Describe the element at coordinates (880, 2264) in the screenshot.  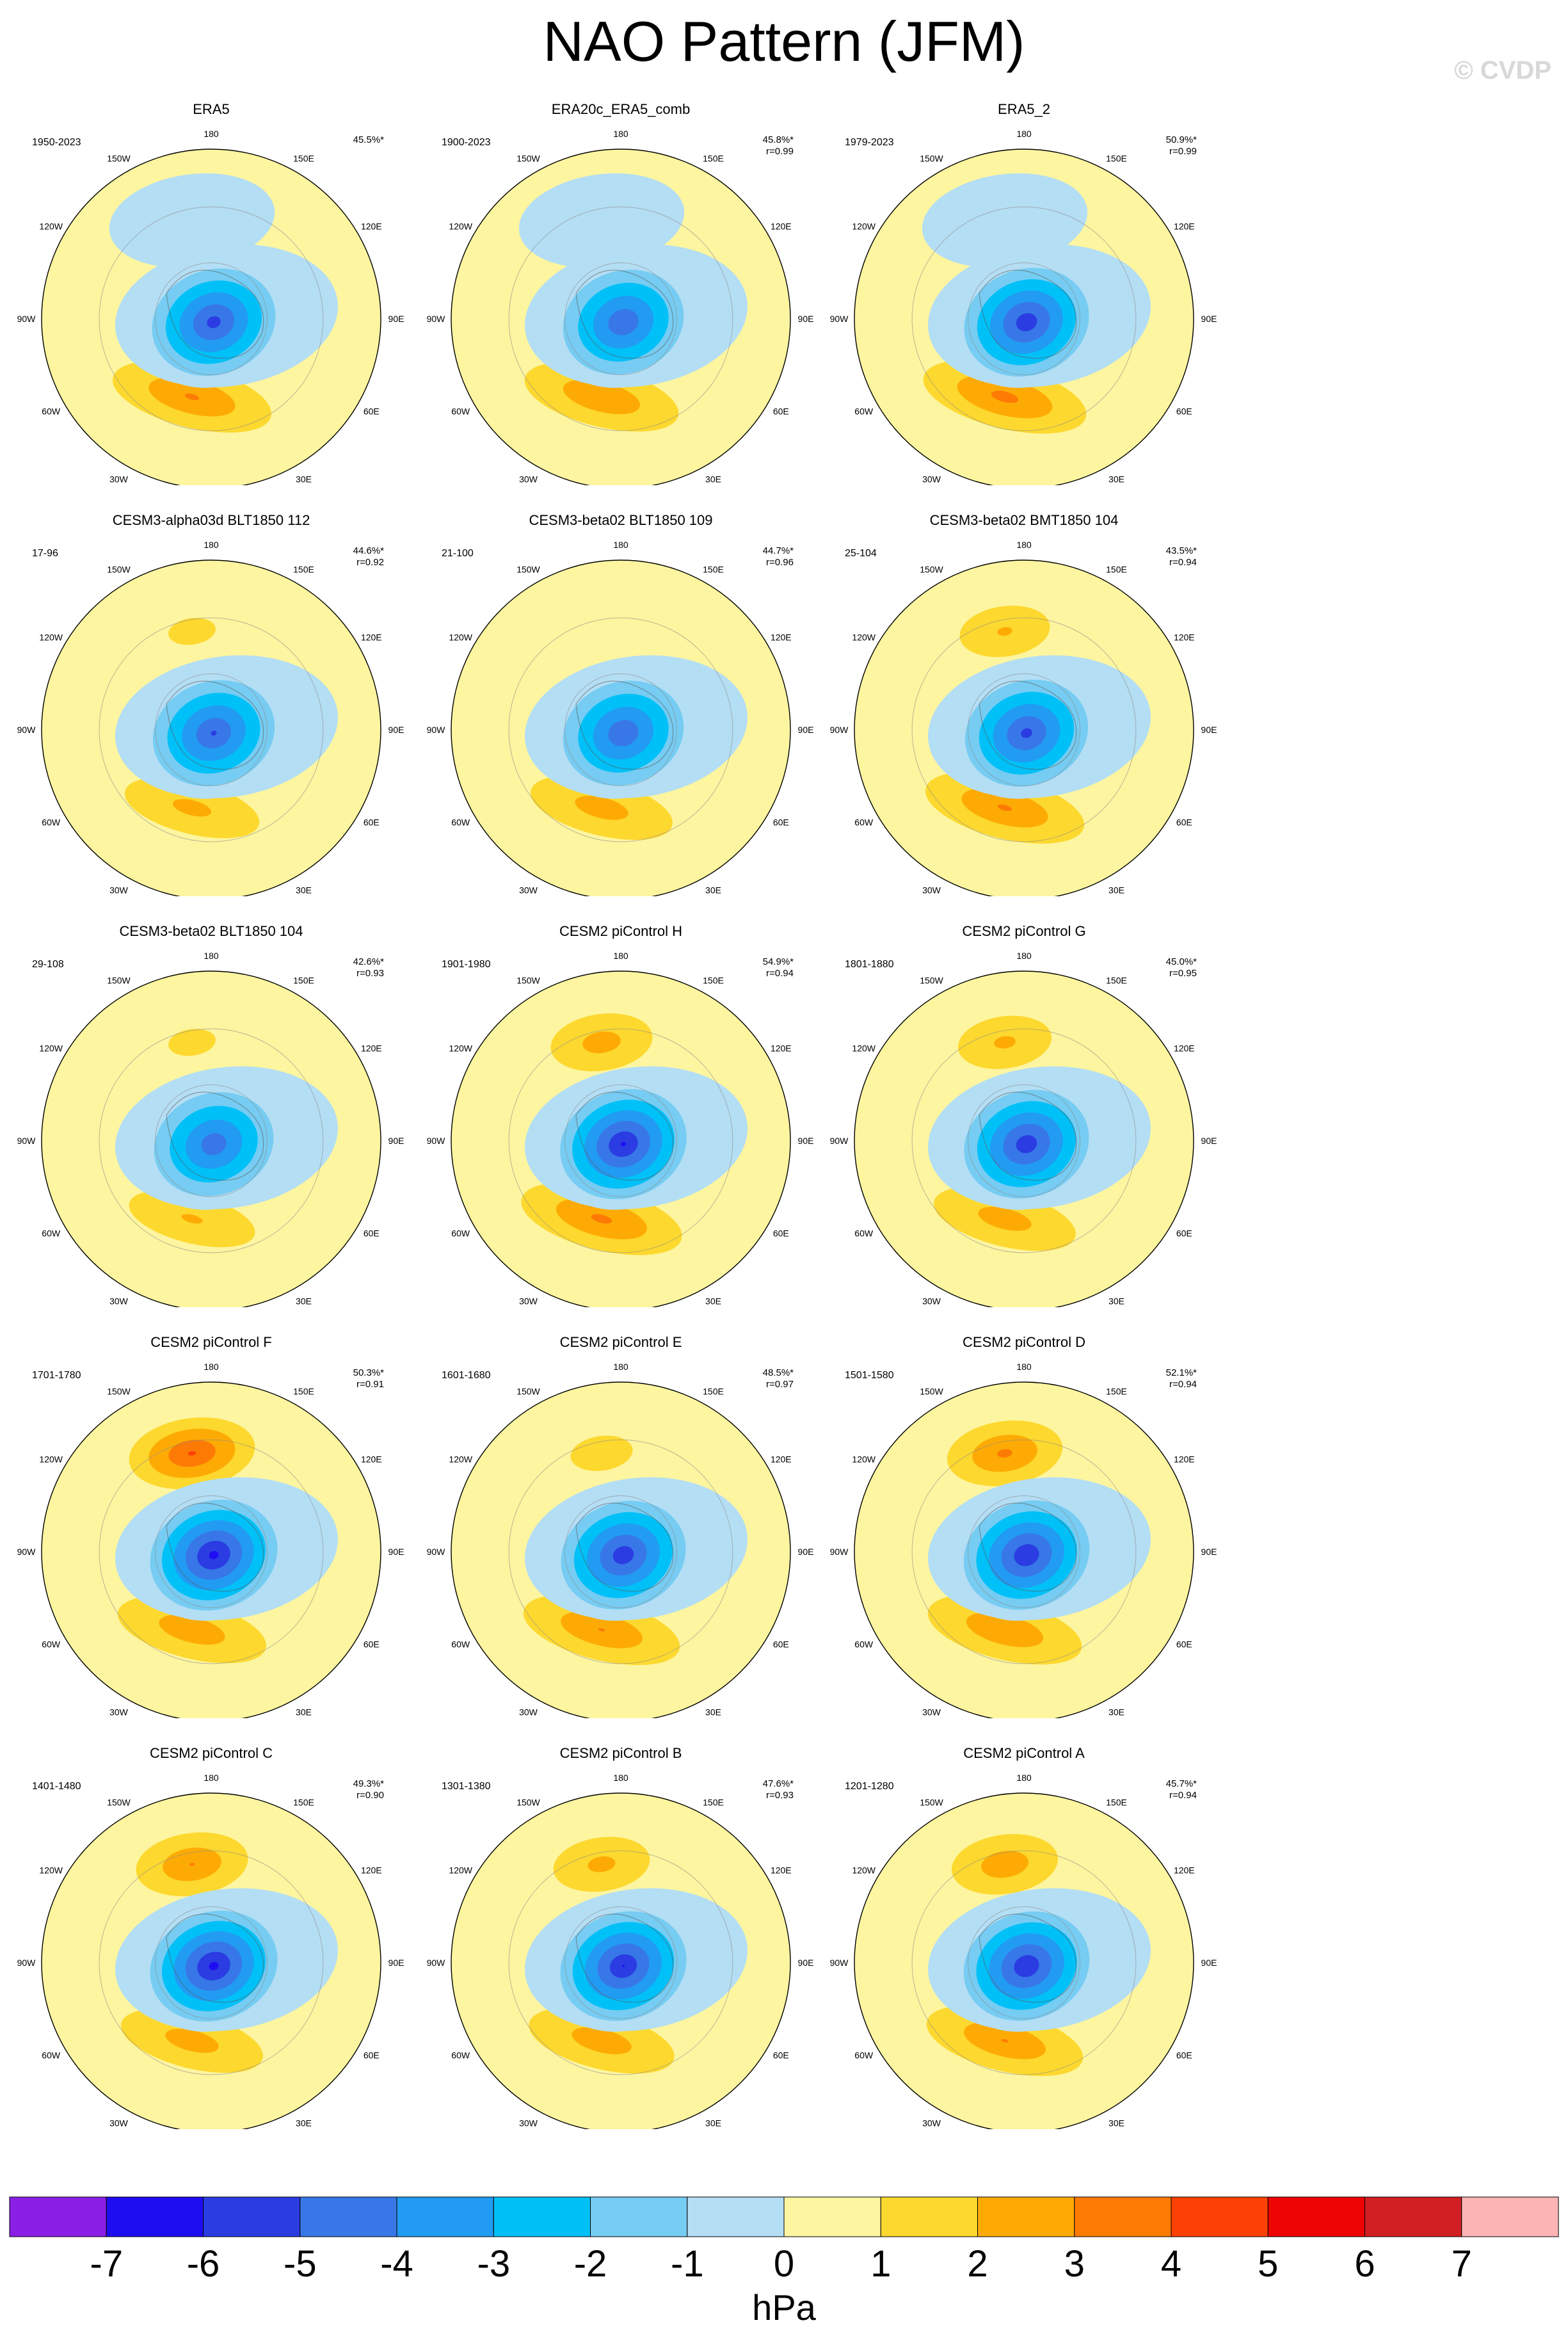
I see `colorbar-tick: 1` at that location.